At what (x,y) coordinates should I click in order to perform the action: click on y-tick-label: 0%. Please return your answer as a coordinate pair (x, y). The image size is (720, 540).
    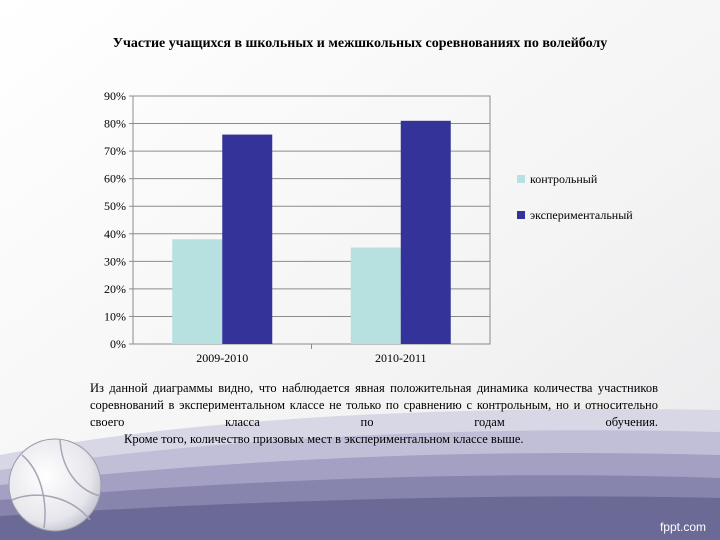
    Looking at the image, I should click on (118, 344).